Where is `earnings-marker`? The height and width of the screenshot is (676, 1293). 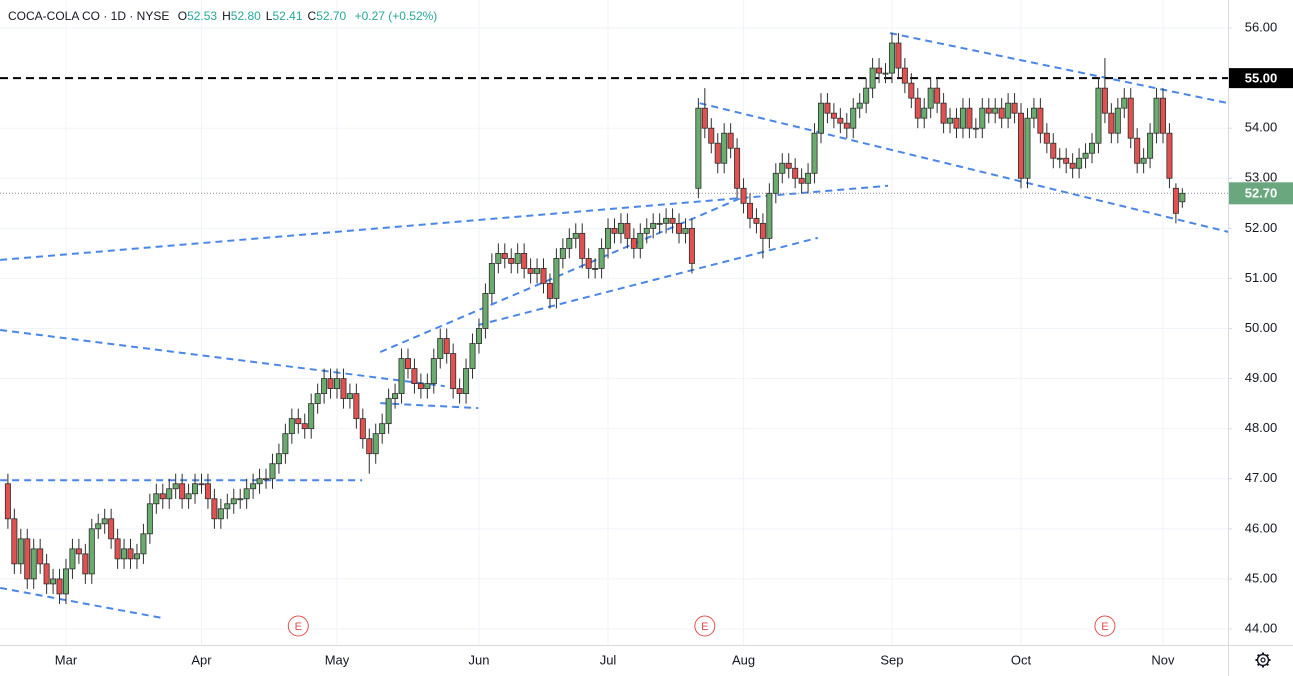 earnings-marker is located at coordinates (1105, 626).